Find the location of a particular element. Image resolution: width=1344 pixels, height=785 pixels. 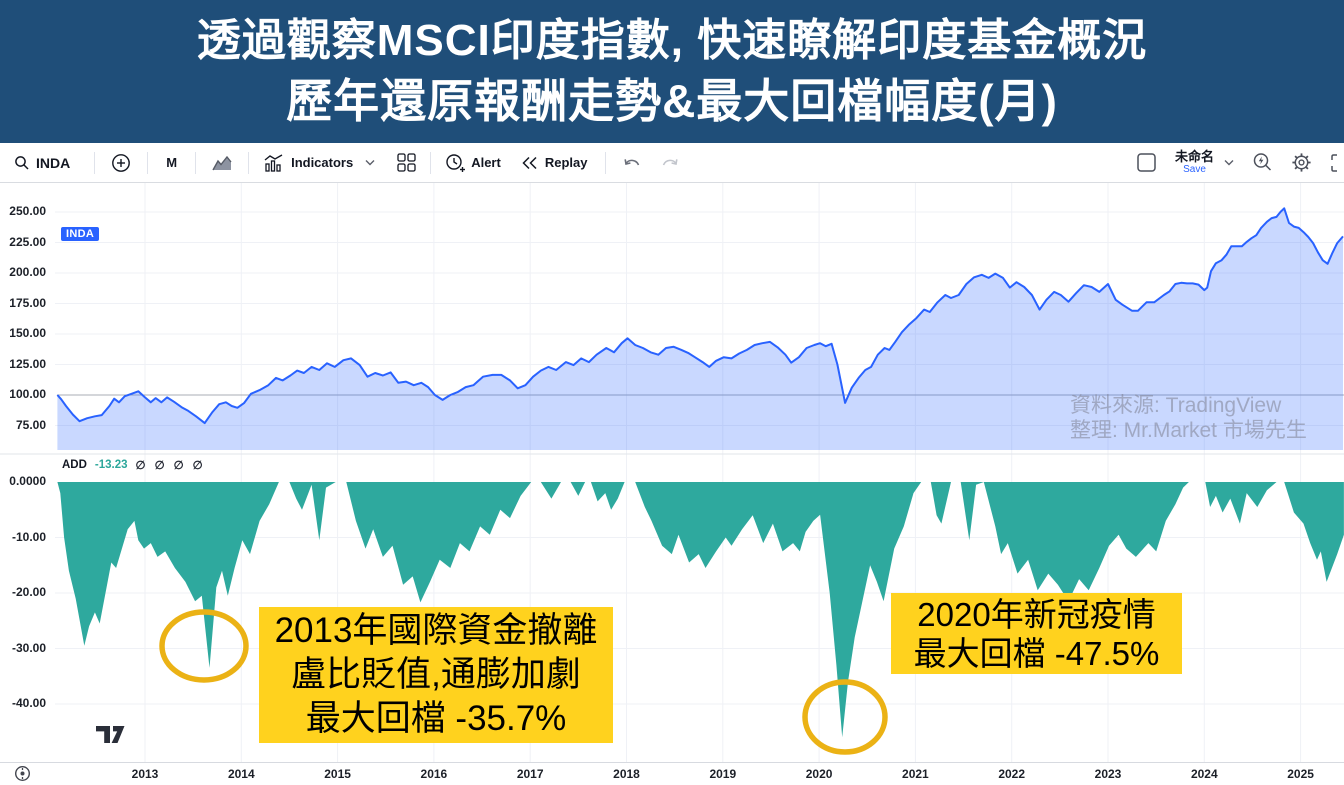

area-chart-icon is located at coordinates (222, 163).